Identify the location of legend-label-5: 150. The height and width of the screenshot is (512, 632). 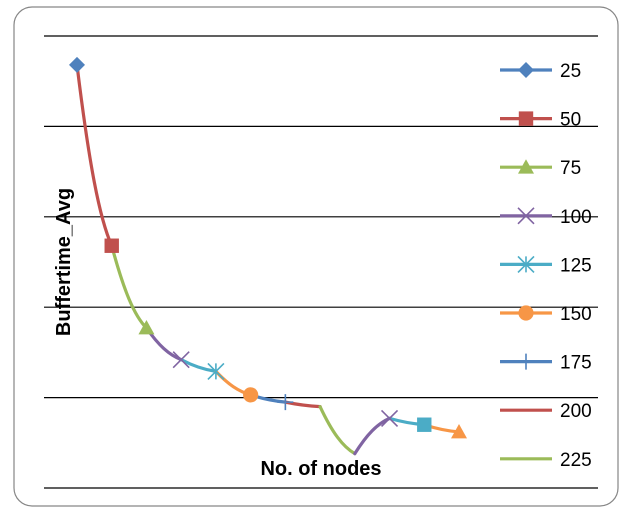
(576, 314).